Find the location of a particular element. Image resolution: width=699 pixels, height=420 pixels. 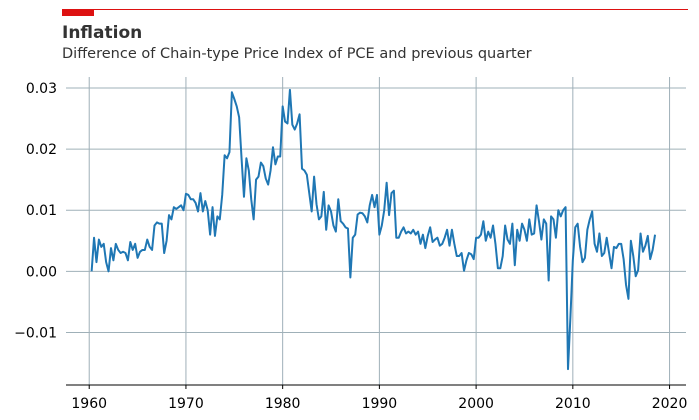

y-tick-label: 0.01 is located at coordinates (41, 211).